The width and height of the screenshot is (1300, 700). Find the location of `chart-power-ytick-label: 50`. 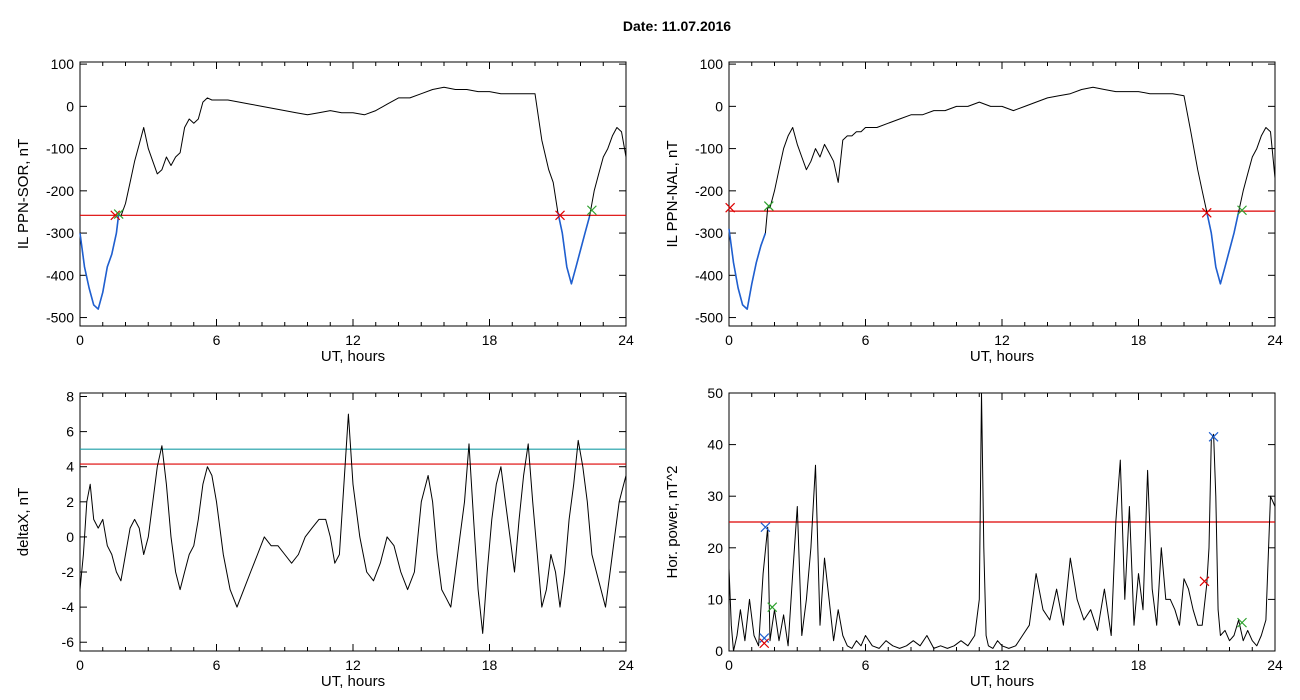

chart-power-ytick-label: 50 is located at coordinates (715, 393).